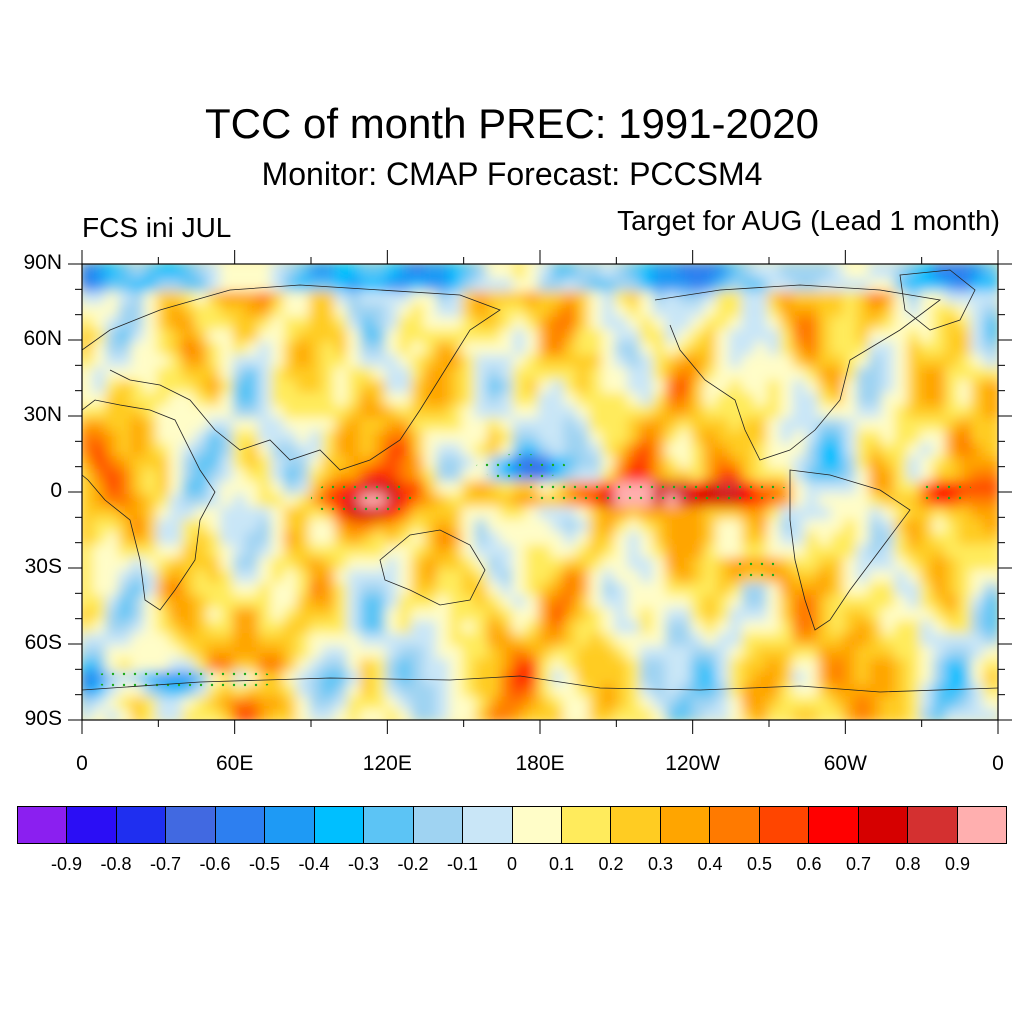  Describe the element at coordinates (845, 763) in the screenshot. I see `lon-tick-label: 60W` at that location.